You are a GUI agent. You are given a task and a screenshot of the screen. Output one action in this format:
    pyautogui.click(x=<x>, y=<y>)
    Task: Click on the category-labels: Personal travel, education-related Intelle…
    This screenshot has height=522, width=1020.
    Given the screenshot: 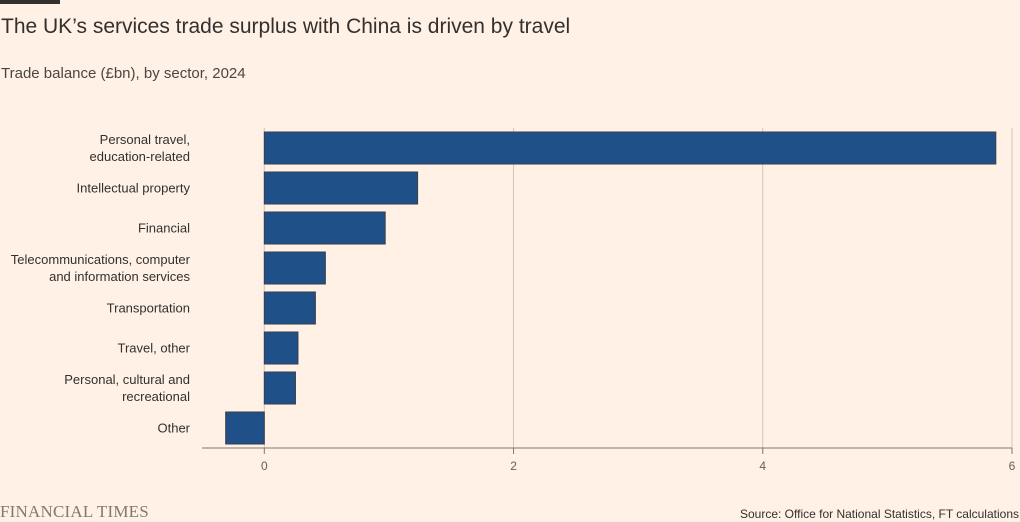 What is the action you would take?
    pyautogui.click(x=101, y=284)
    